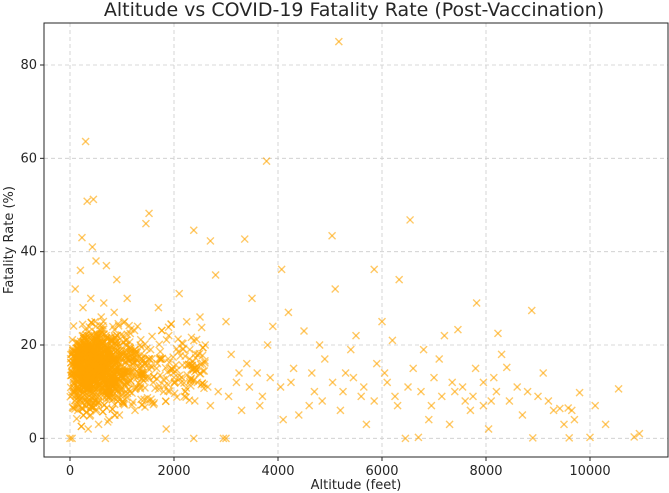 The width and height of the screenshot is (669, 493). Describe the element at coordinates (28, 252) in the screenshot. I see `y-tick-label: 40` at that location.